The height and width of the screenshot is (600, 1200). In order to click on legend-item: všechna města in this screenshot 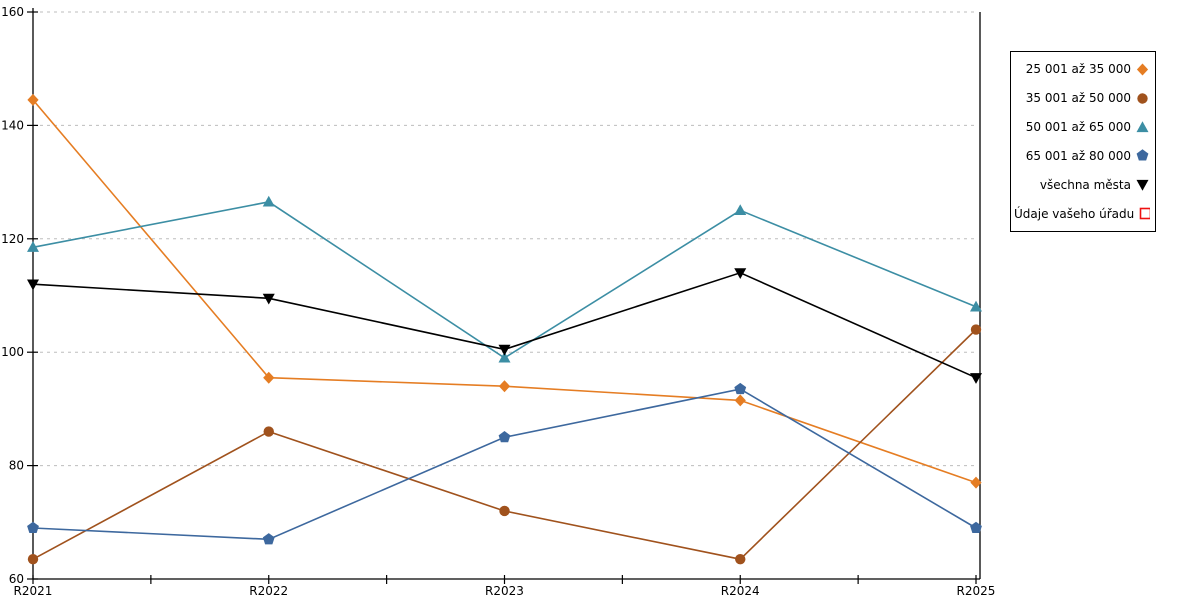, I will do `click(1082, 184)`.